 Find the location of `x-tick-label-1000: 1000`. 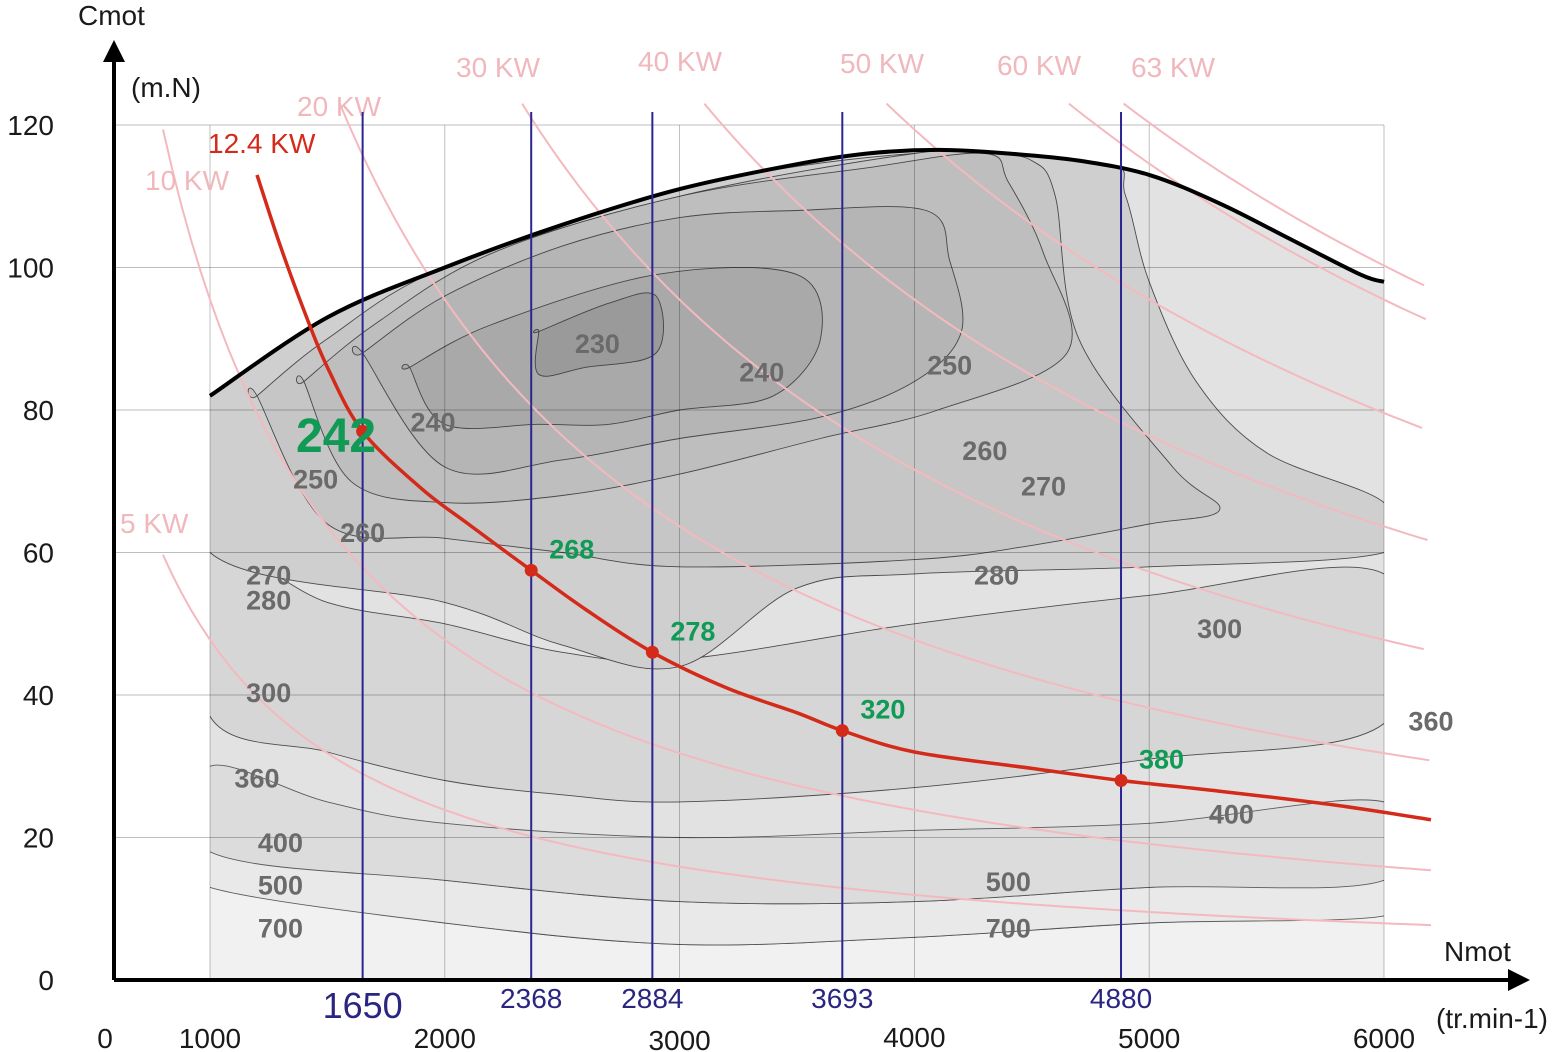

x-tick-label-1000: 1000 is located at coordinates (210, 1037).